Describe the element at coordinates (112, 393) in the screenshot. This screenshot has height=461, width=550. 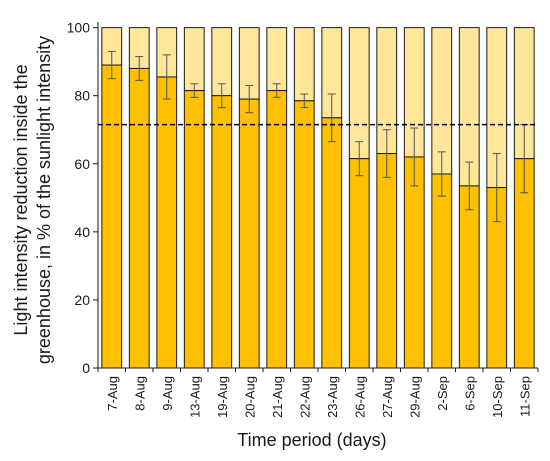
I see `x-tick-label-7-Aug: 7-Aug` at that location.